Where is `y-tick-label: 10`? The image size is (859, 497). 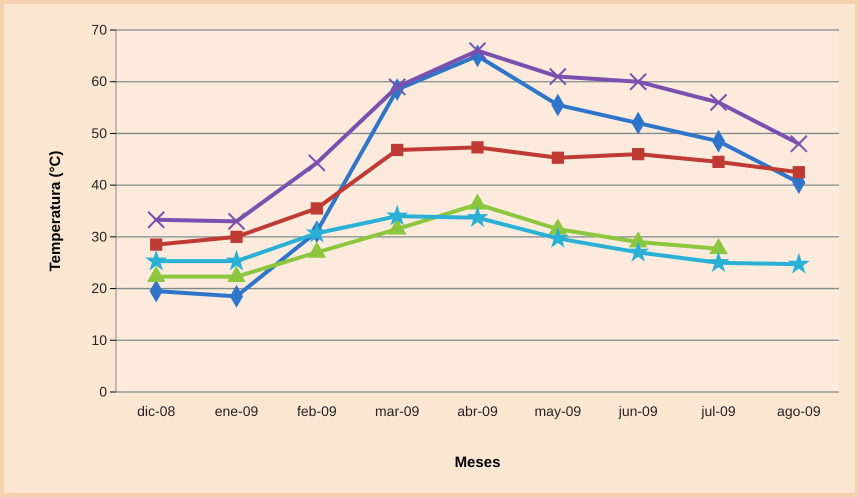 y-tick-label: 10 is located at coordinates (99, 340).